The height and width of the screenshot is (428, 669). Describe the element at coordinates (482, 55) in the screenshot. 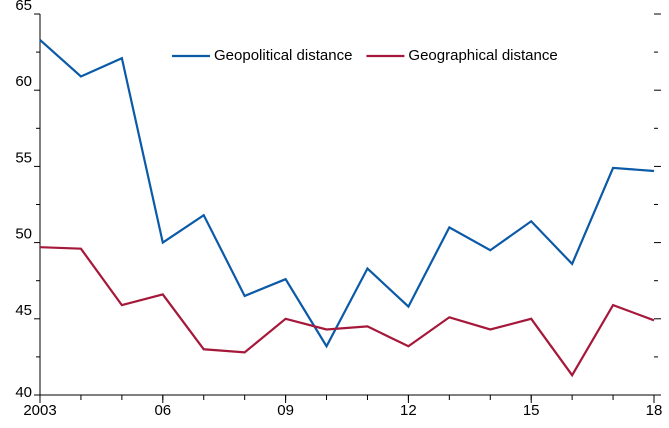

I see `legend-label: Geographical distance` at that location.